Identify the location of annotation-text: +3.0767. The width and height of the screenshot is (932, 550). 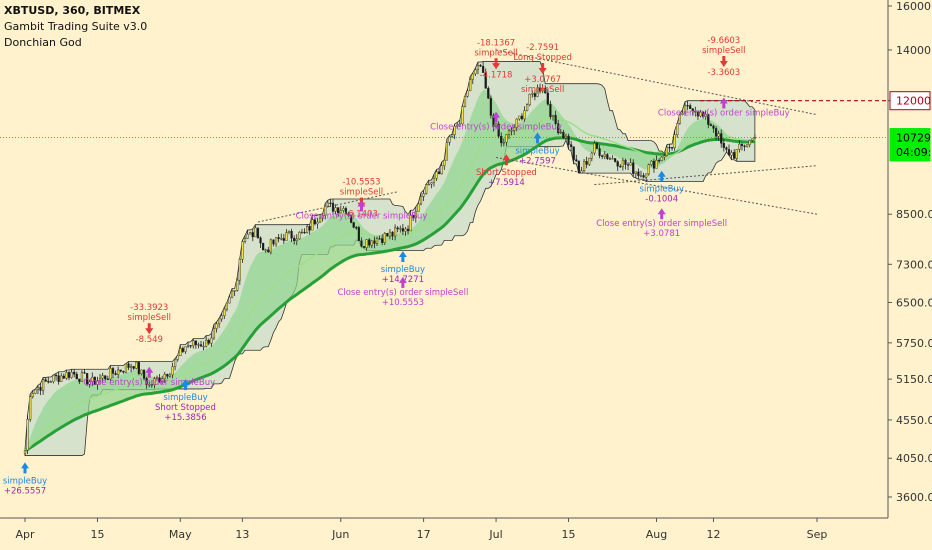
(542, 80).